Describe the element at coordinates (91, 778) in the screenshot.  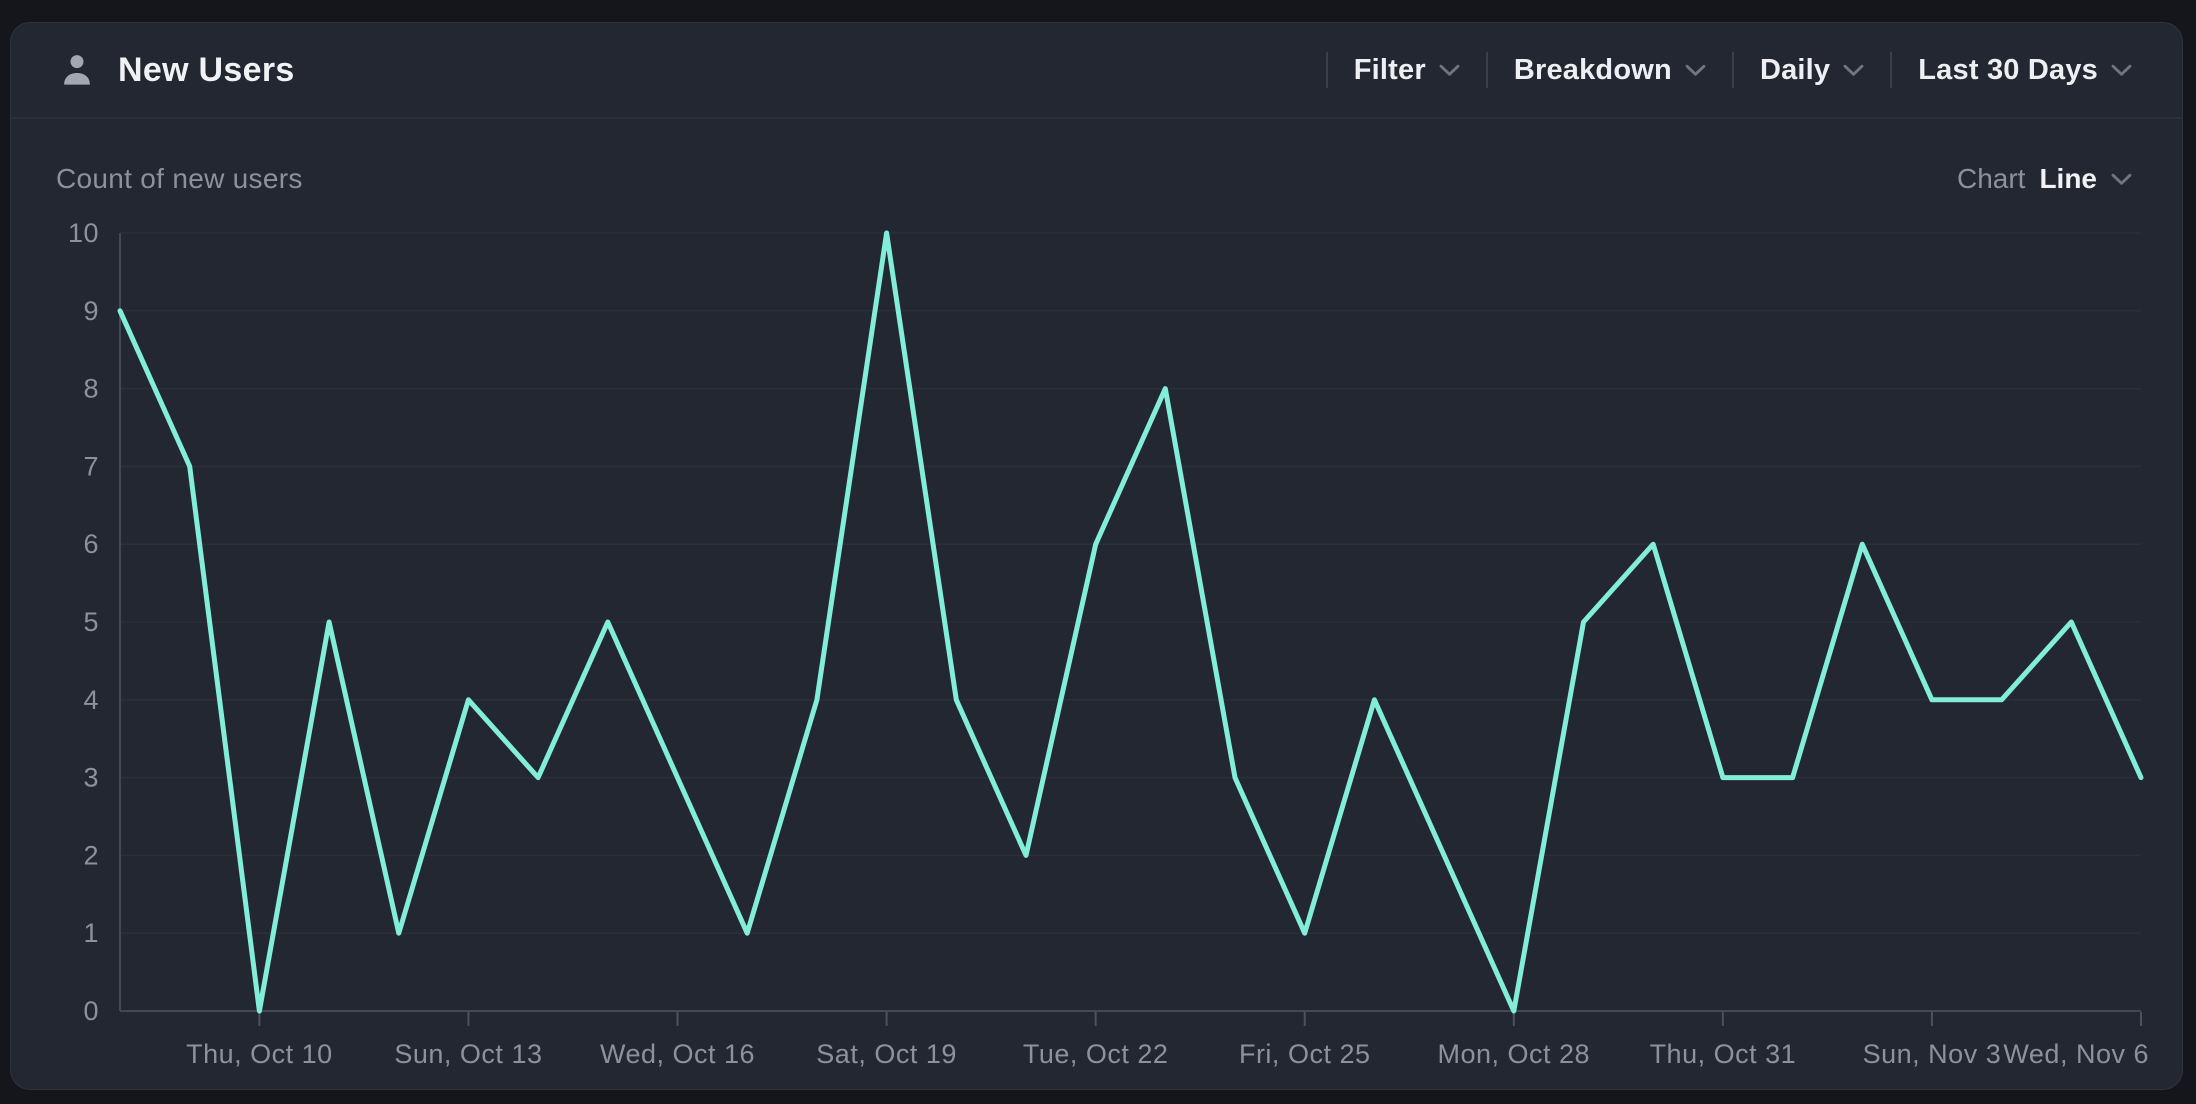
I see `y-axis-label-3: 3` at that location.